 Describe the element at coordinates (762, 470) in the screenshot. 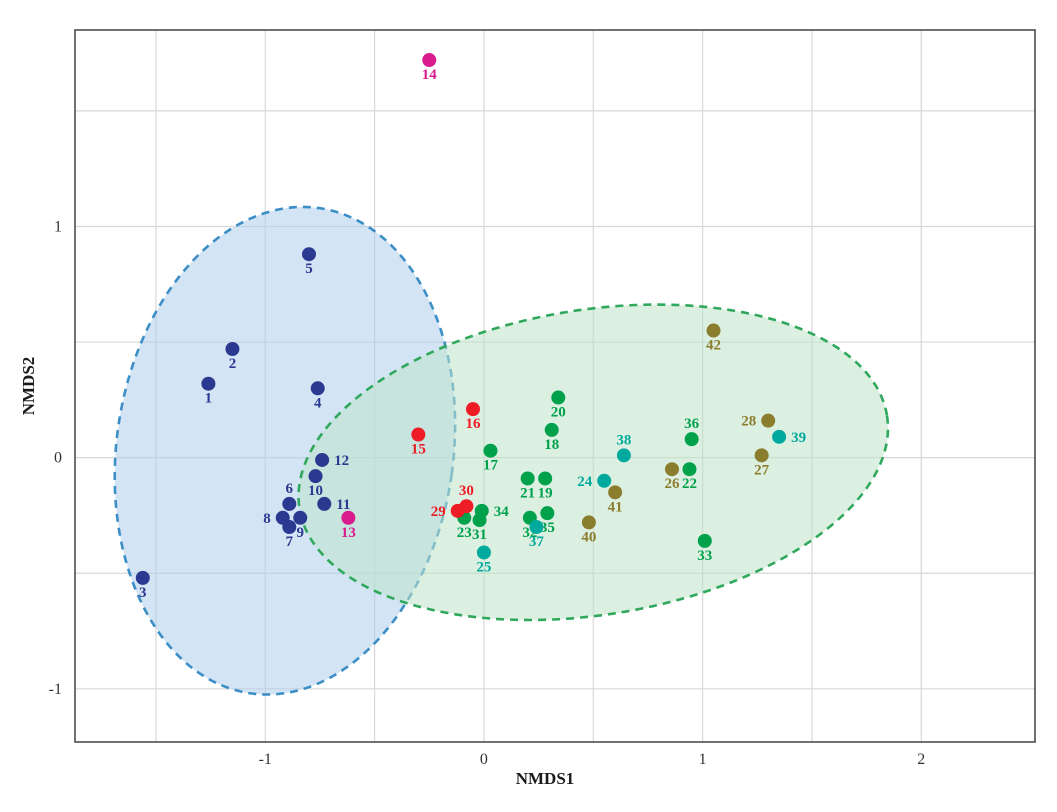

I see `point-label-27: 27` at that location.